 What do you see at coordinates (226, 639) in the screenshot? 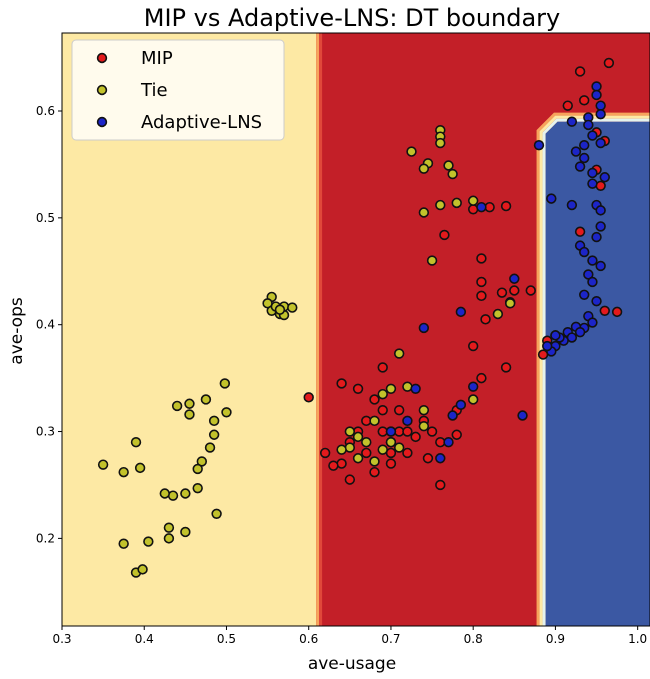
I see `x-tick-label: 0.5` at bounding box center [226, 639].